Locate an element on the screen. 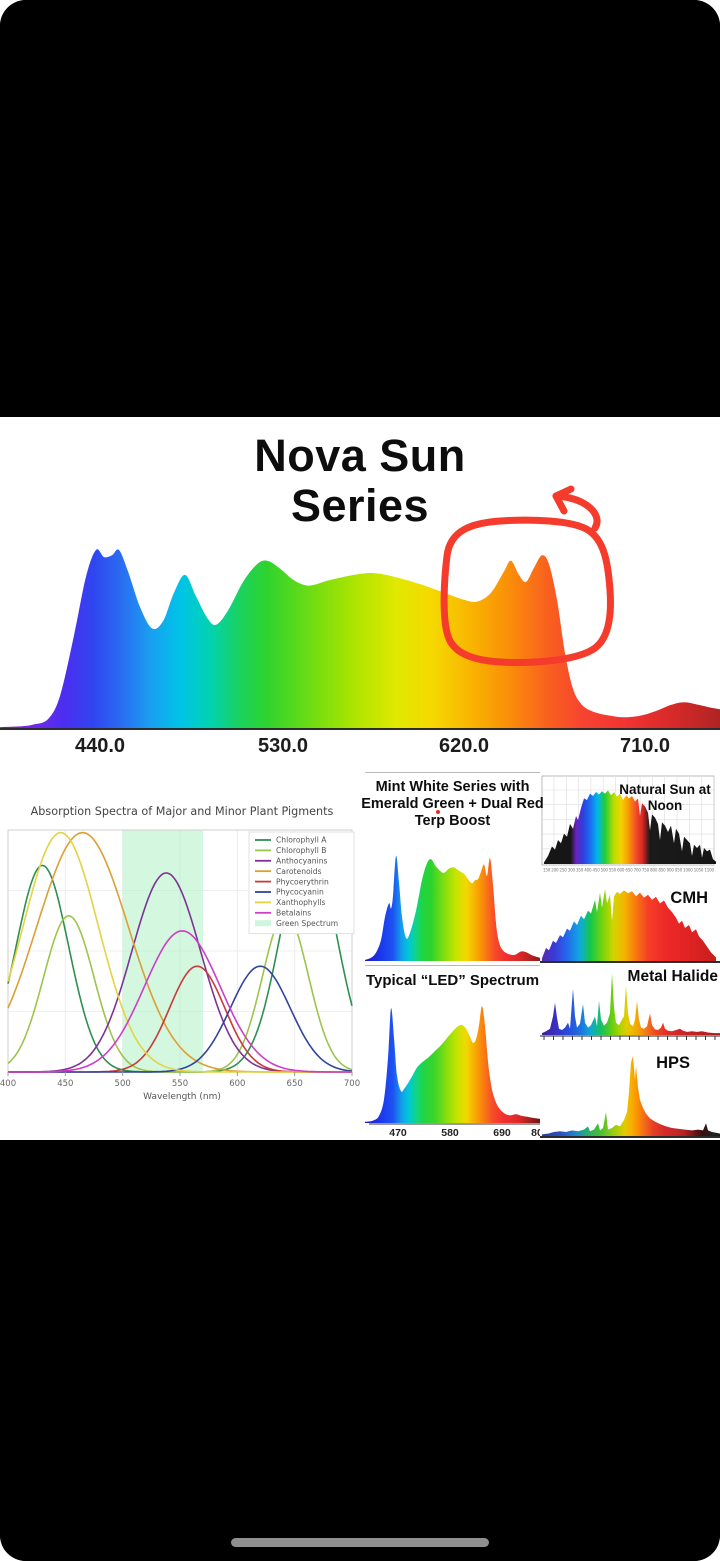 This screenshot has width=720, height=1561. metal-halide-chart-title: Metal Halide is located at coordinates (672, 976).